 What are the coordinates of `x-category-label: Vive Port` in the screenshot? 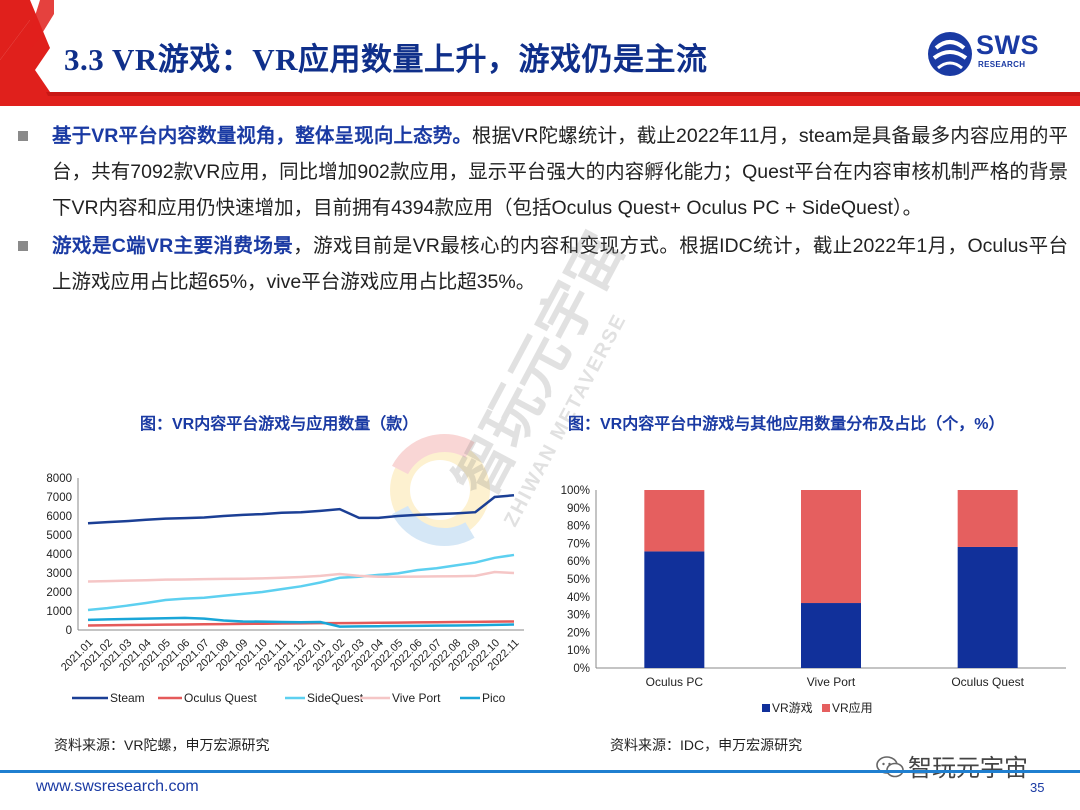 It's located at (831, 682).